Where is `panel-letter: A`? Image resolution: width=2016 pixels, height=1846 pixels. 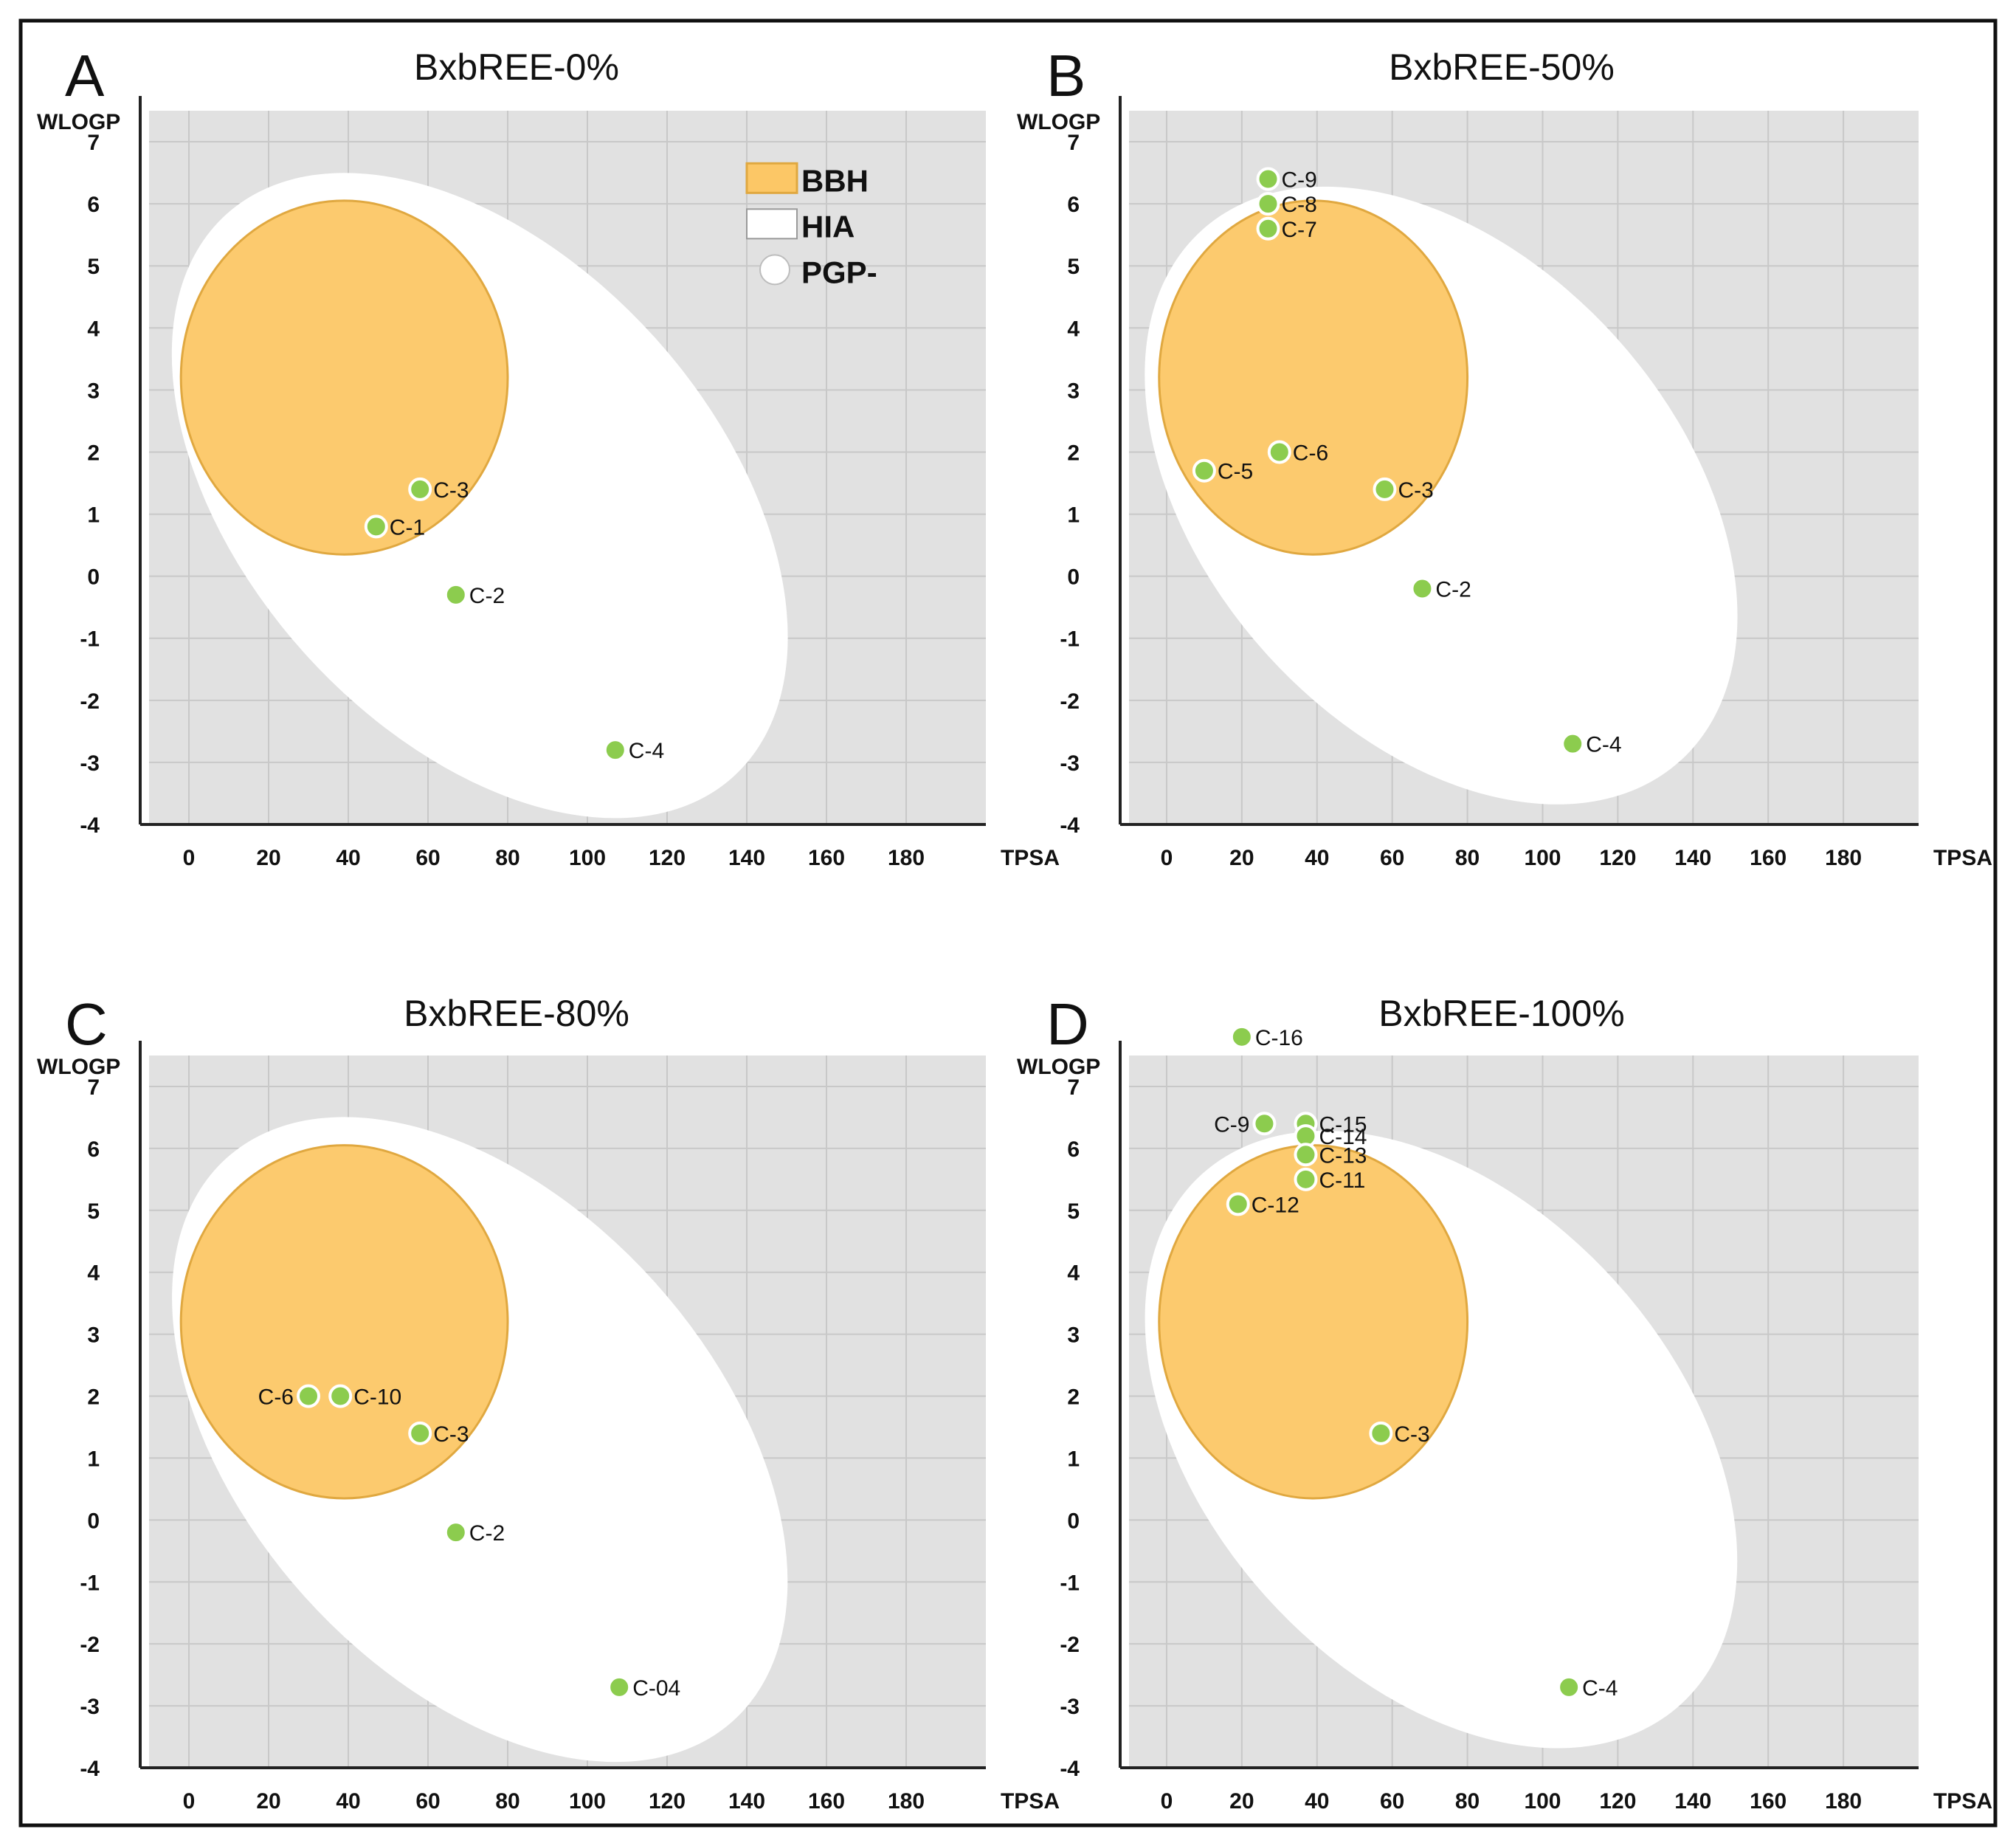
panel-letter: A is located at coordinates (85, 76).